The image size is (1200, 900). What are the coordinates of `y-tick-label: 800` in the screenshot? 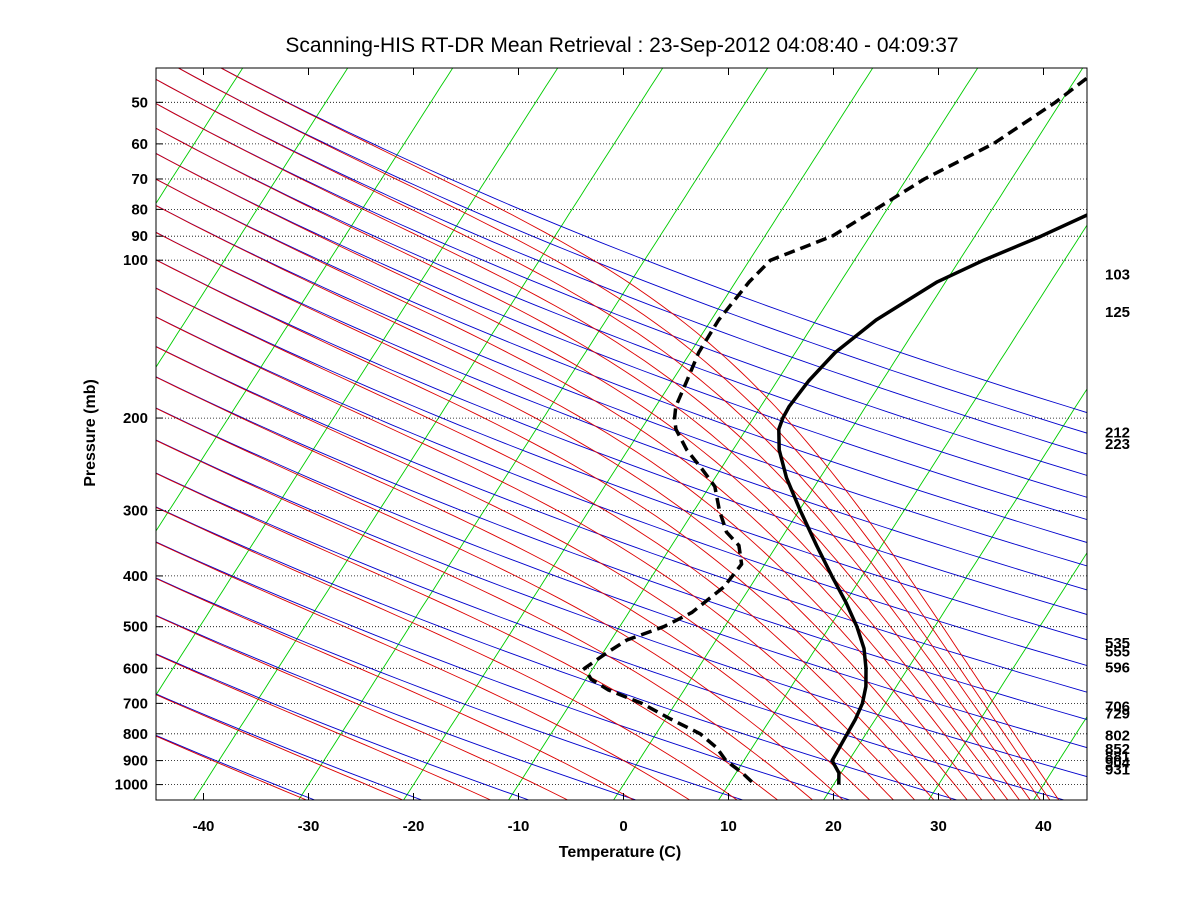 It's located at (135, 734).